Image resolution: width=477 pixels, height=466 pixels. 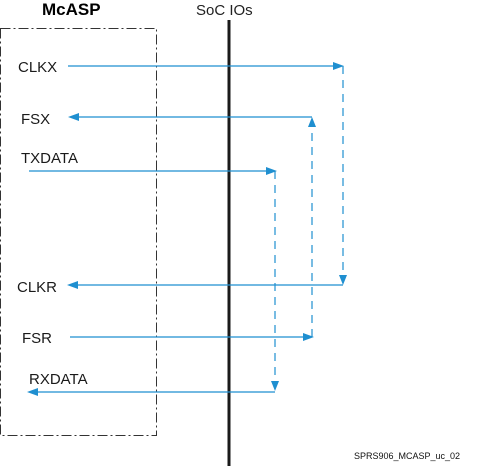 I want to click on signal-label-txdata: TXDATA, so click(x=49, y=158).